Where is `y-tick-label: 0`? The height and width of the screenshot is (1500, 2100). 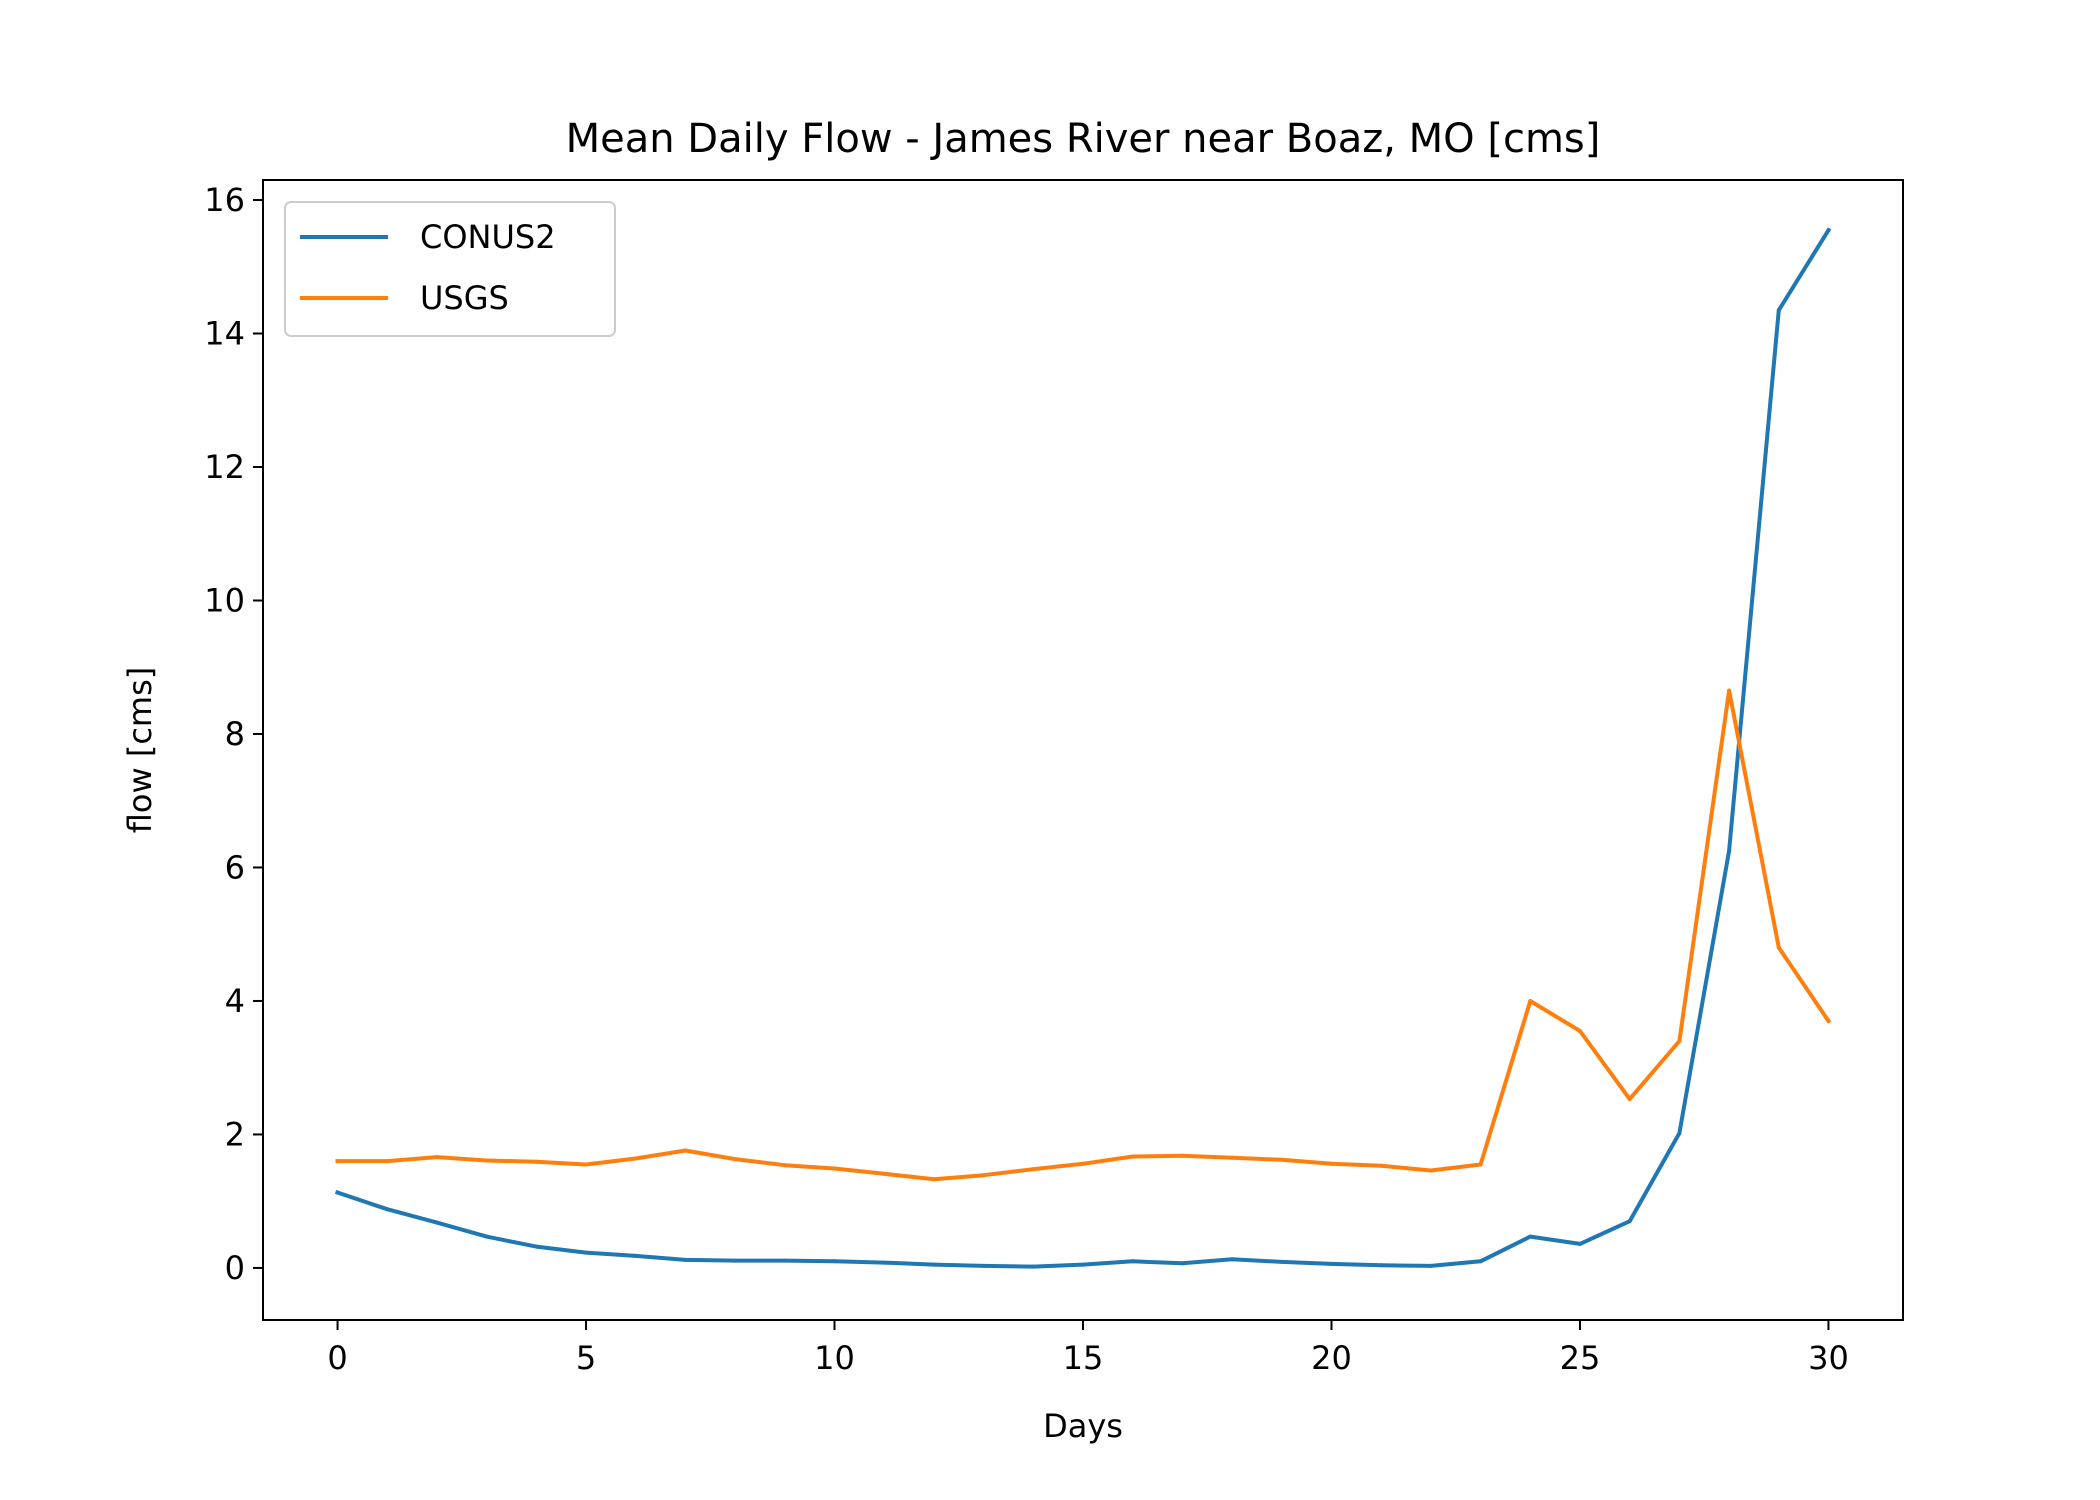
y-tick-label: 0 is located at coordinates (235, 1268).